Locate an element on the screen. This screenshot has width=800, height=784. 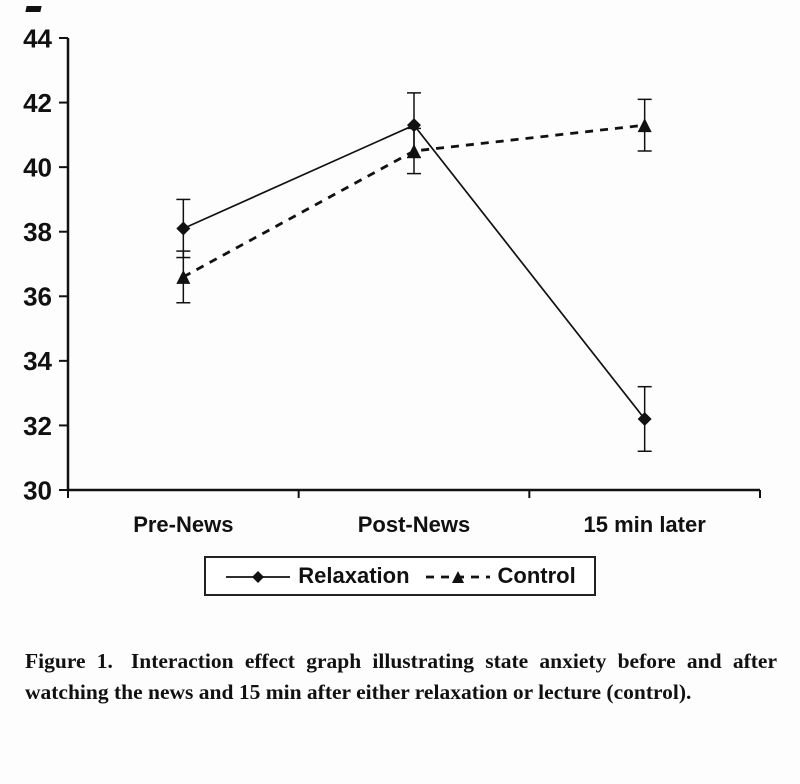
y-tick-label: 38 is located at coordinates (37, 232).